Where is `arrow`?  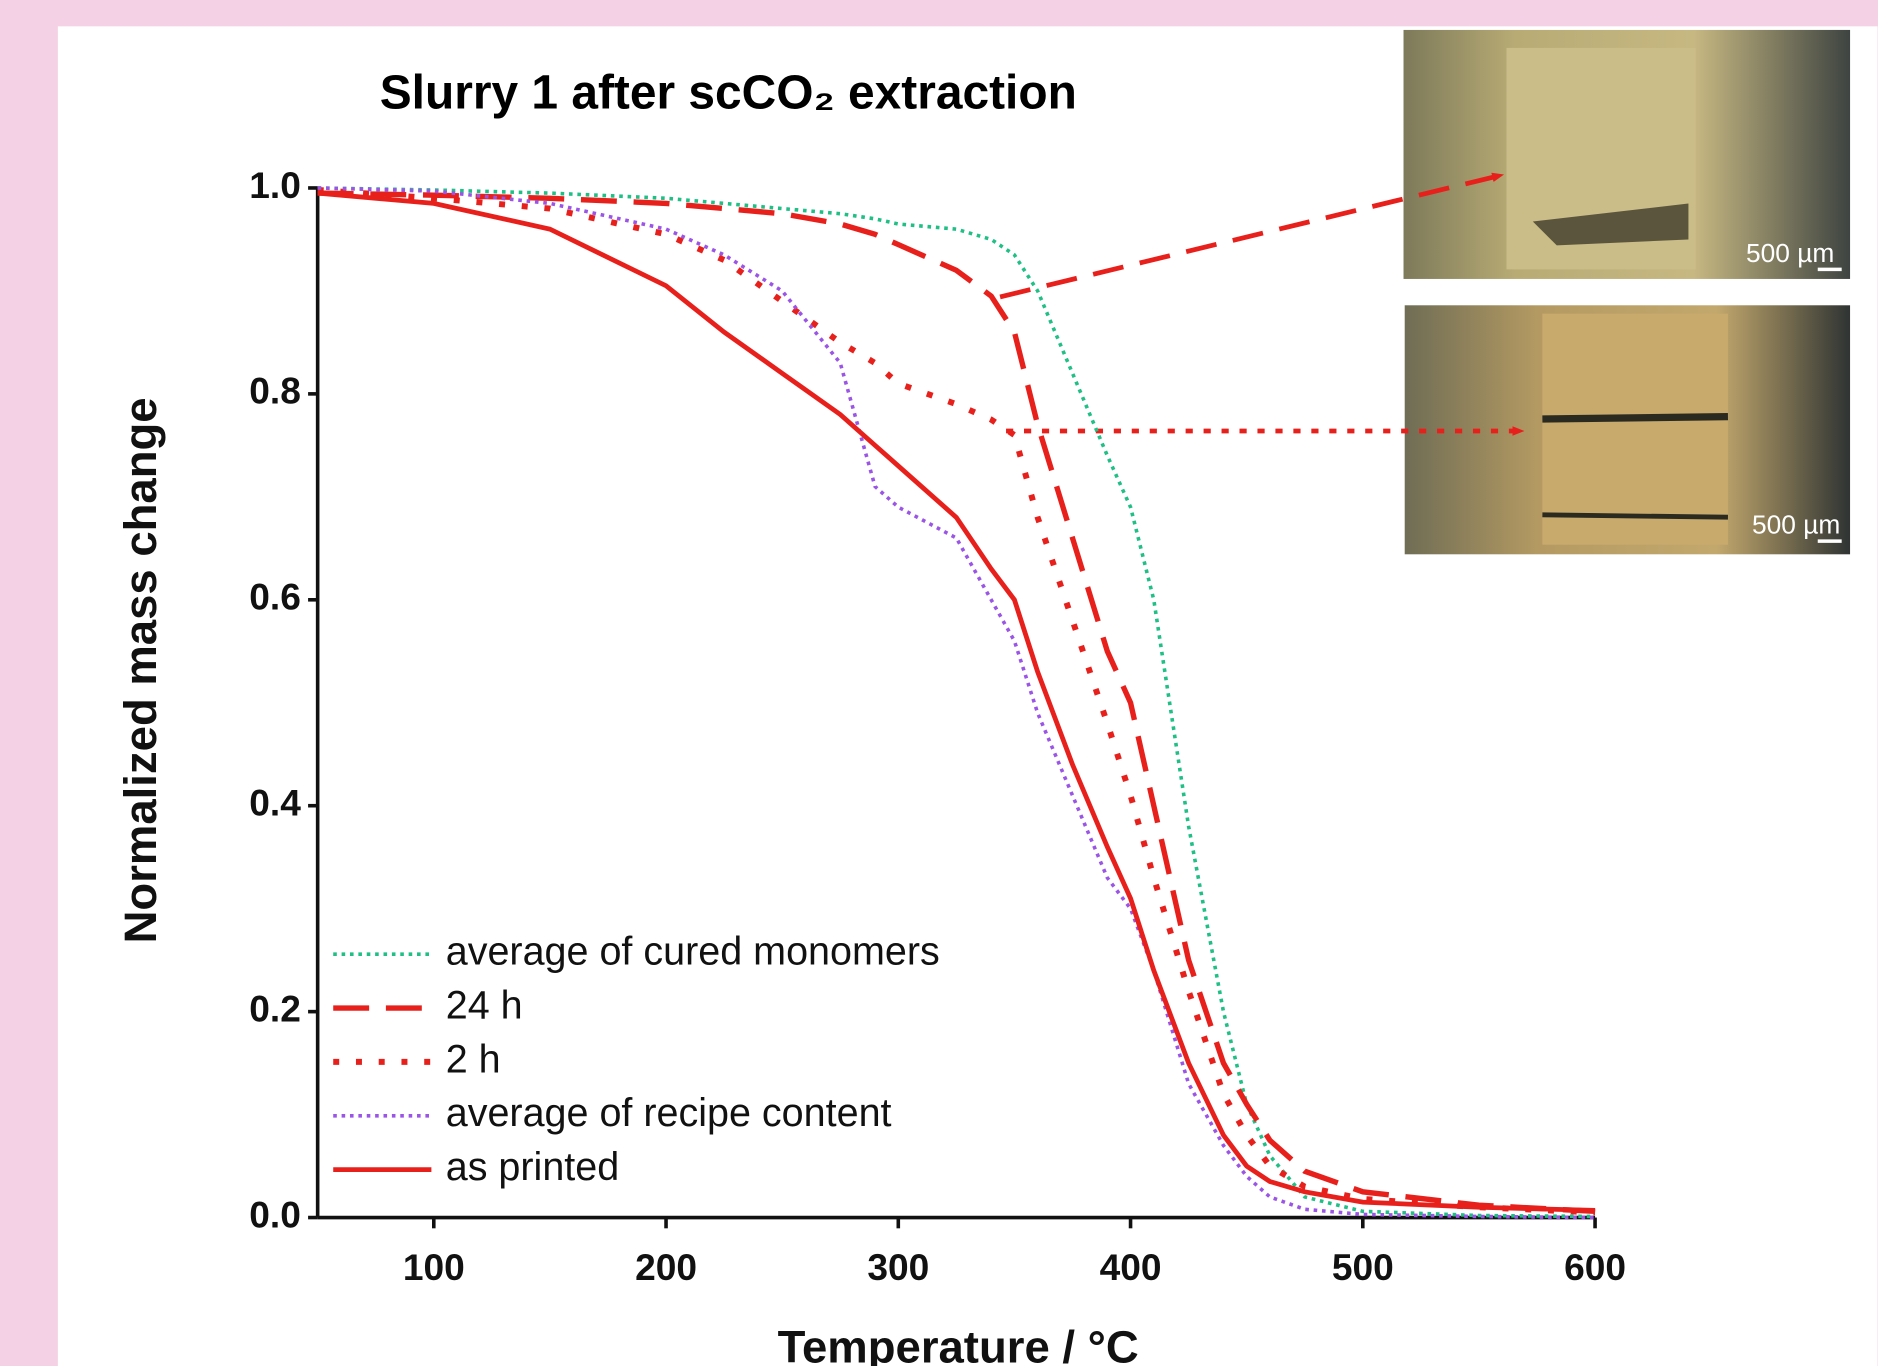 arrow is located at coordinates (1252, 236).